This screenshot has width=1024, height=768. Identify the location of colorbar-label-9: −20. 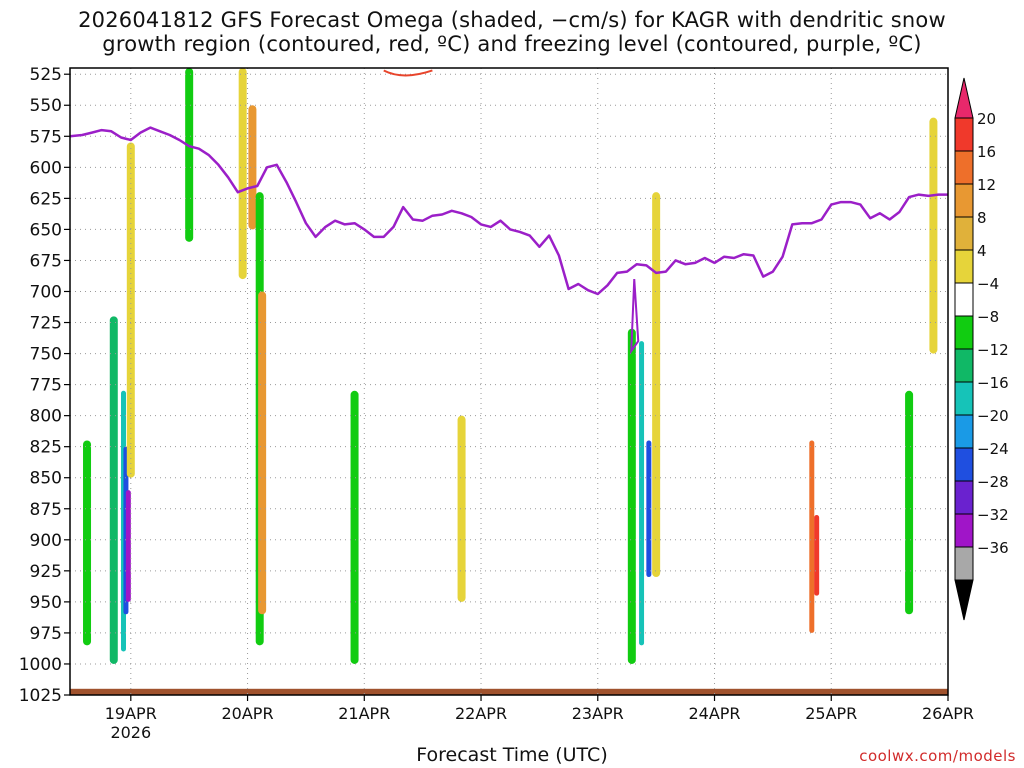
(993, 416).